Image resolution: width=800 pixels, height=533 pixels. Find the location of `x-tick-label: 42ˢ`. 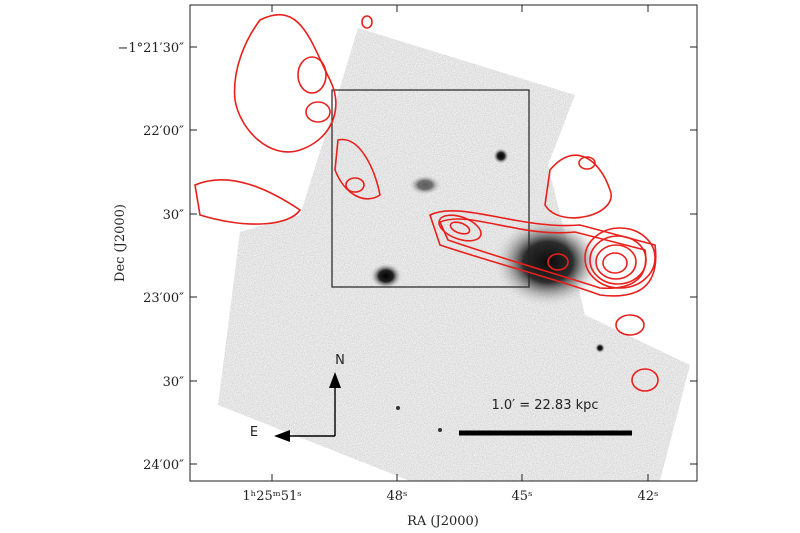

x-tick-label: 42ˢ is located at coordinates (648, 496).